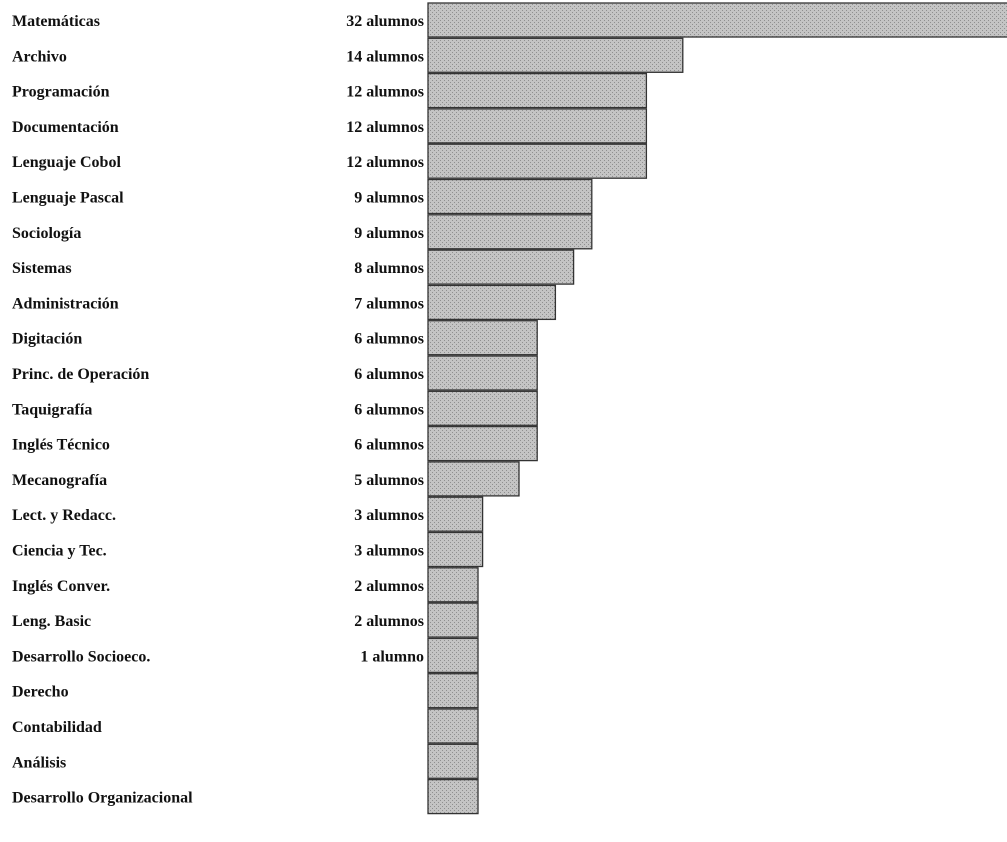 The width and height of the screenshot is (1007, 842). What do you see at coordinates (47, 339) in the screenshot?
I see `category-label: Digitación` at bounding box center [47, 339].